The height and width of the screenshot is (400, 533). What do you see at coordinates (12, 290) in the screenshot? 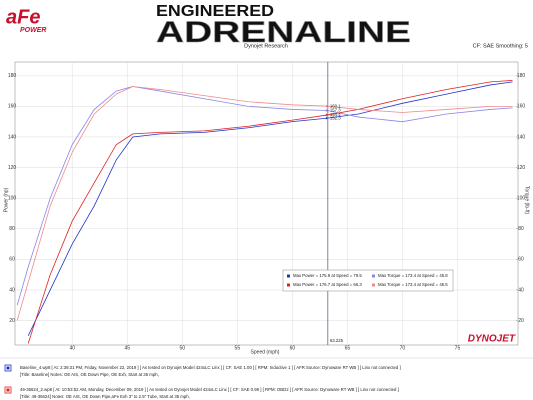
I see `y-tick-label: 40` at bounding box center [12, 290].